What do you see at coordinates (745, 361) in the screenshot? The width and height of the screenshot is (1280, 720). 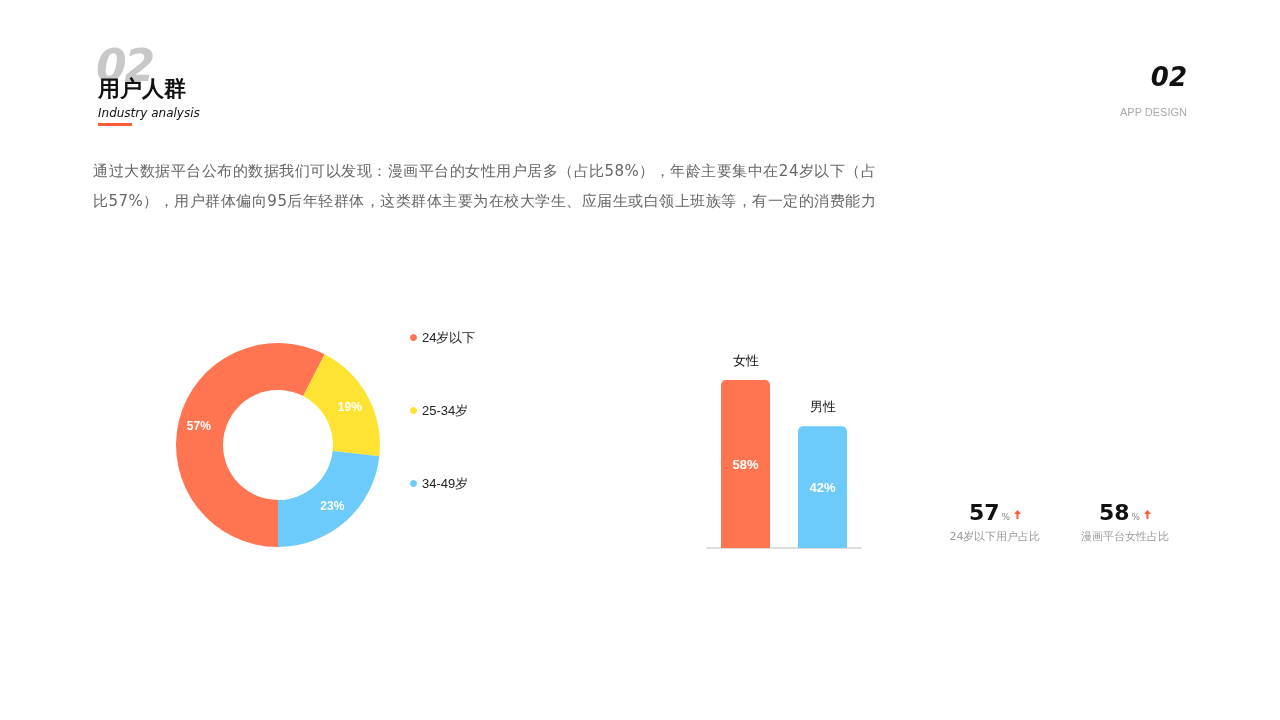 I see `x-tick-label: 女性` at bounding box center [745, 361].